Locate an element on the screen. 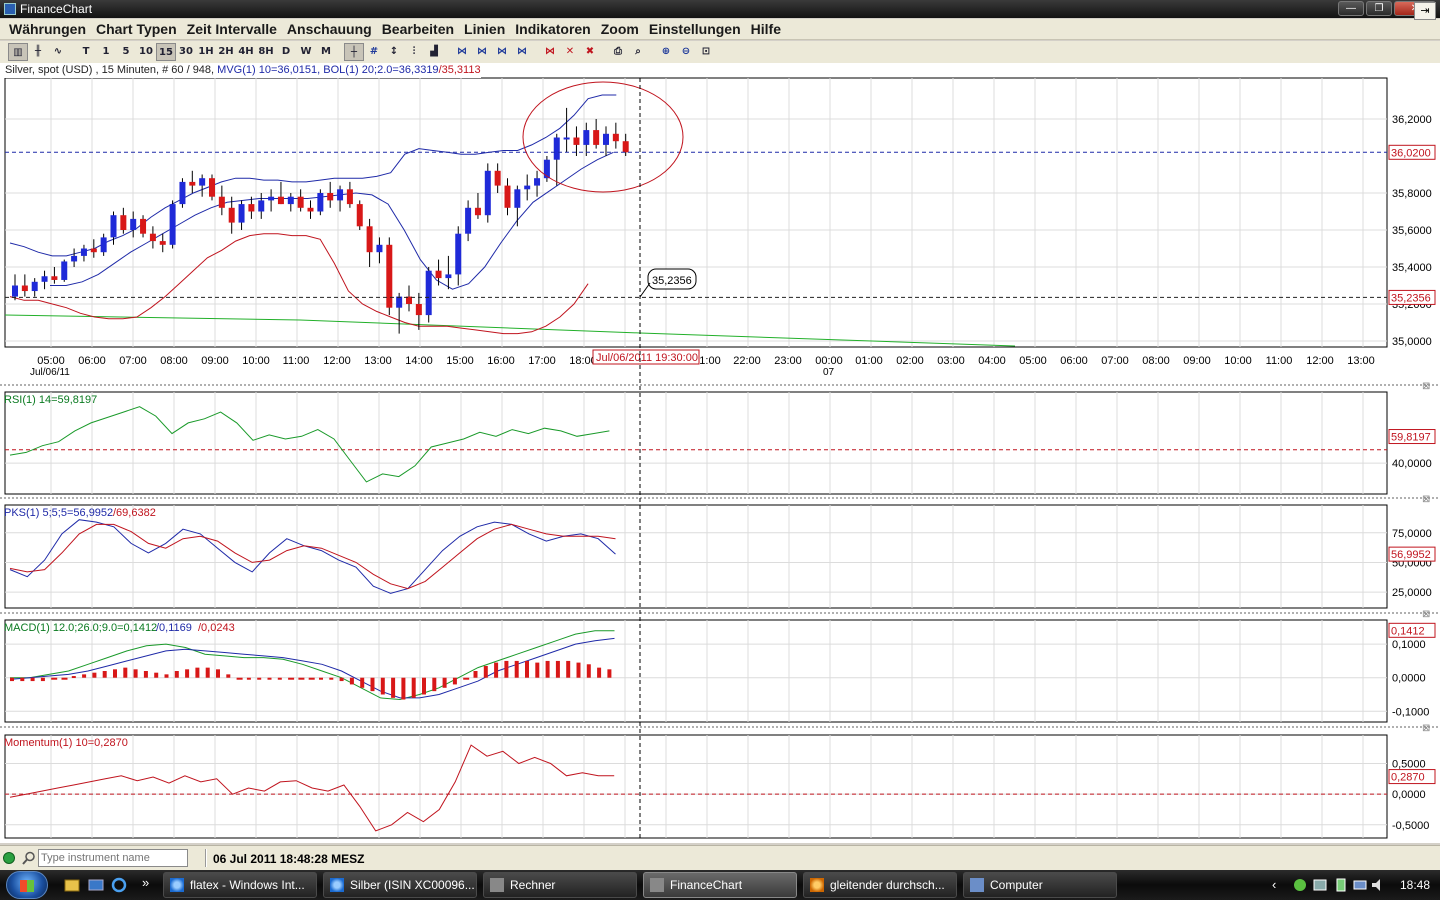  menu-bearbeiten: Bearbeiten is located at coordinates (418, 29).